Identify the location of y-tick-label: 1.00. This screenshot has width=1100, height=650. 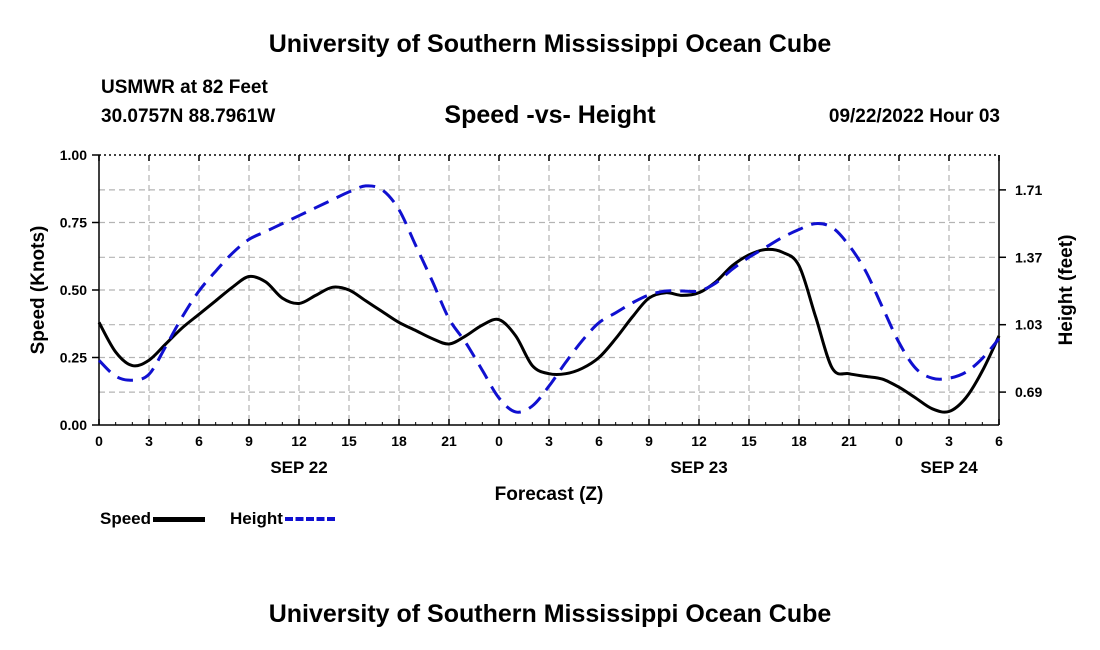
(73, 155).